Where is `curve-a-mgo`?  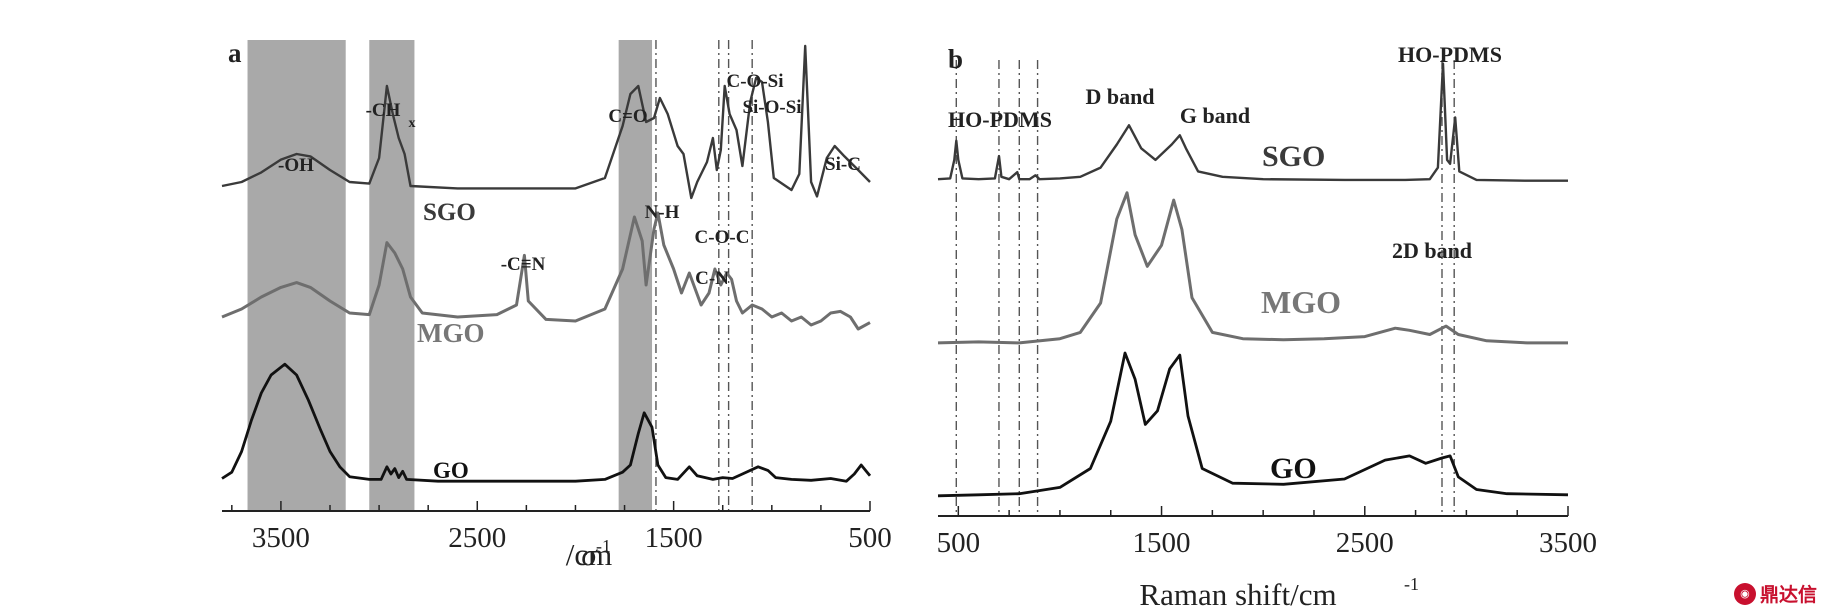 curve-a-mgo is located at coordinates (546, 271).